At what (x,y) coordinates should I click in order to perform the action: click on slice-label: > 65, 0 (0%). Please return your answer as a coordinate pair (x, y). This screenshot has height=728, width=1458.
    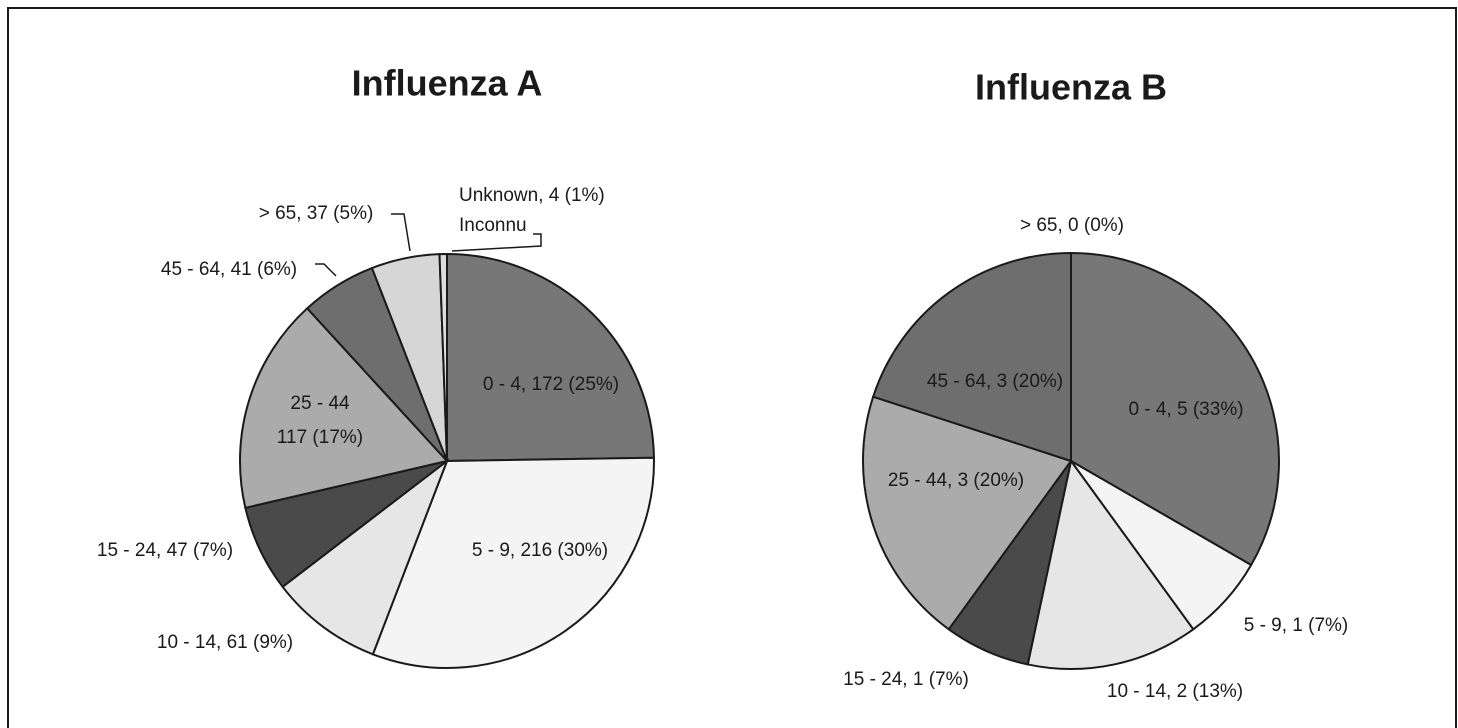
    Looking at the image, I should click on (1072, 225).